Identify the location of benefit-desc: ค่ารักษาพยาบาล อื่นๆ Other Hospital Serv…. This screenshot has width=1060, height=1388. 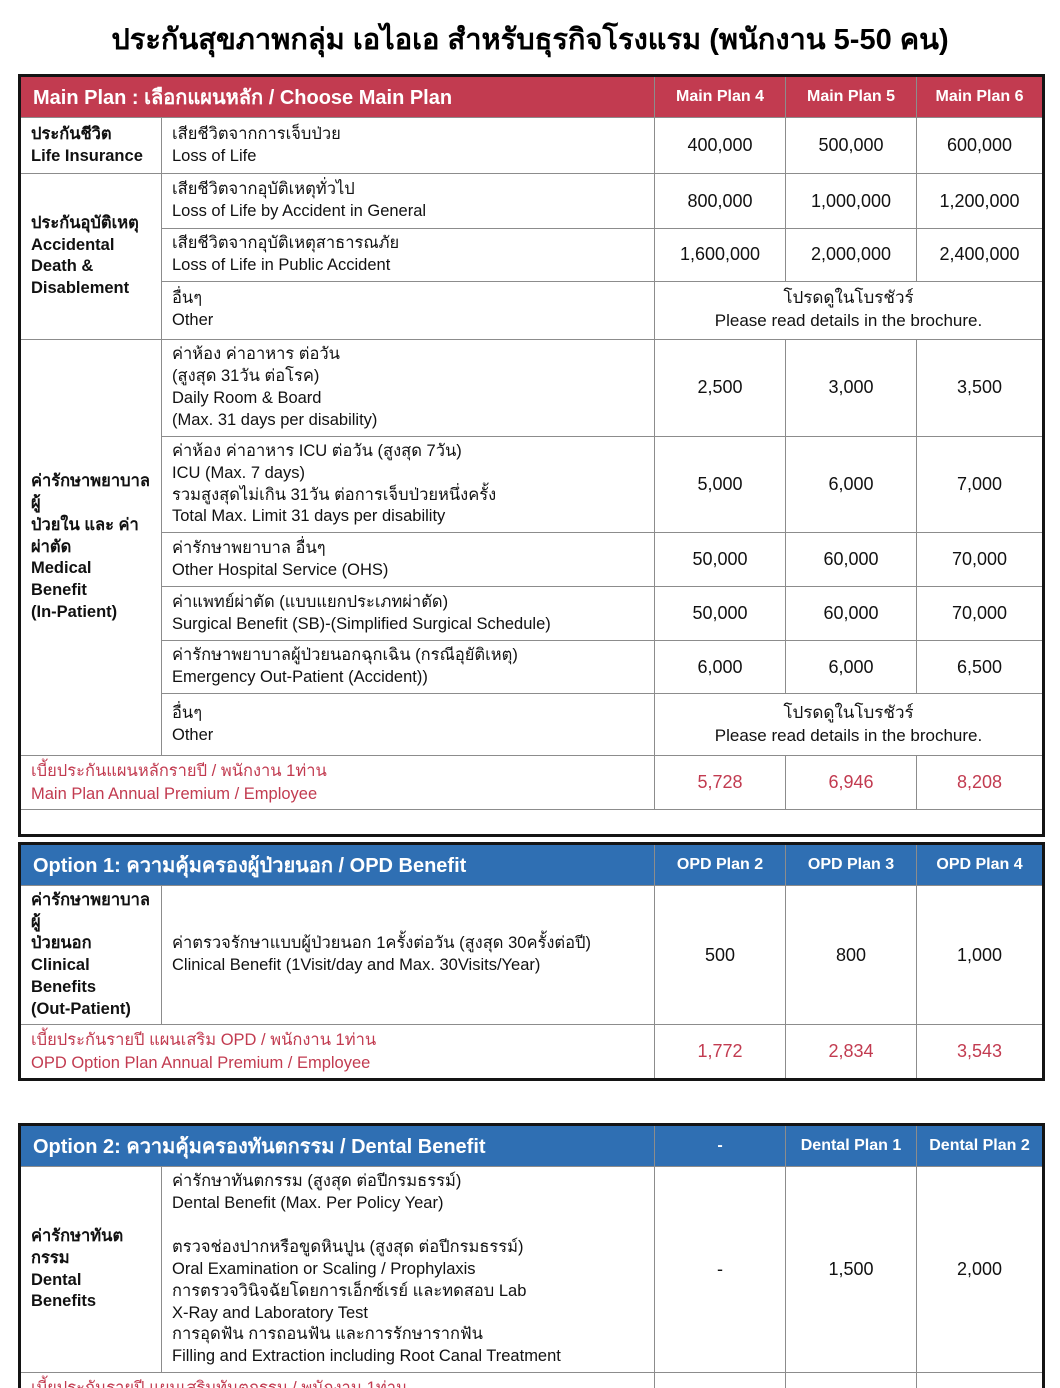
(408, 560).